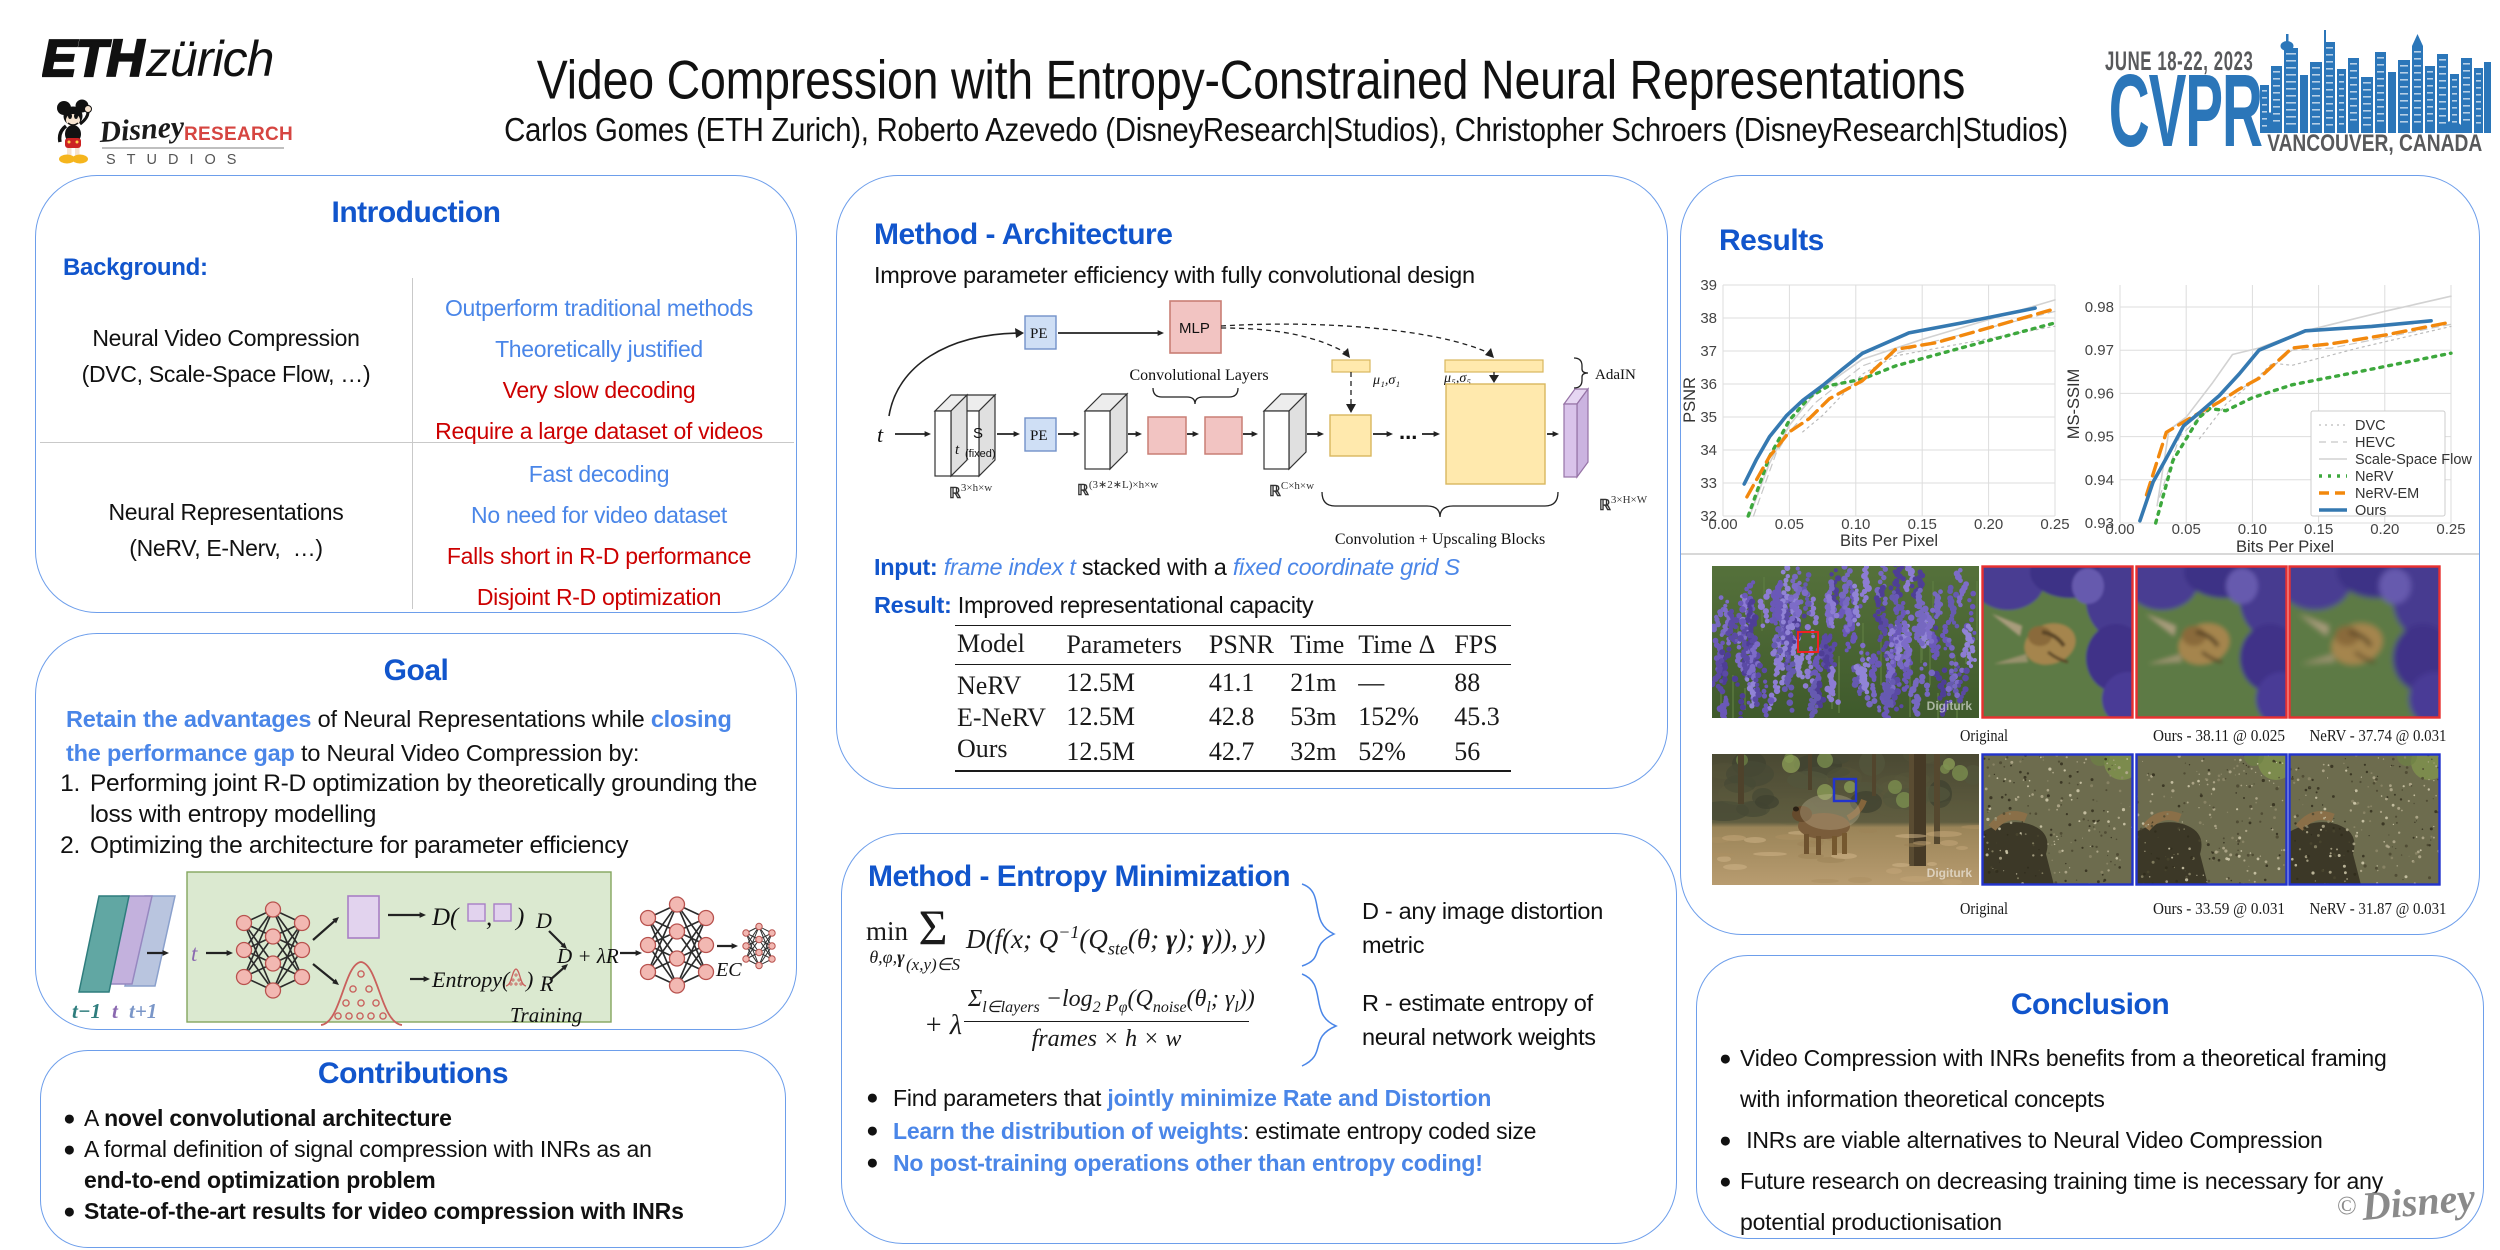  What do you see at coordinates (2370, 511) in the screenshot?
I see `svg-text: Ours` at bounding box center [2370, 511].